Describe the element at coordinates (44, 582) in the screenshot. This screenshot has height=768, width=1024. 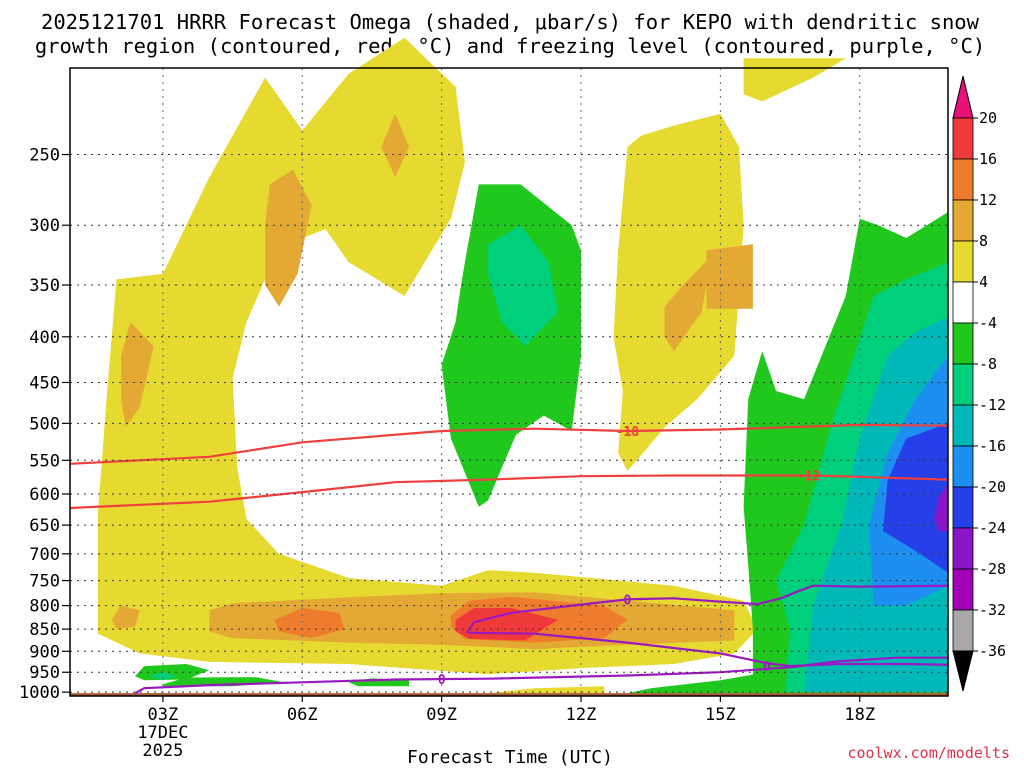
I see `y-tick-label-750: 750` at that location.